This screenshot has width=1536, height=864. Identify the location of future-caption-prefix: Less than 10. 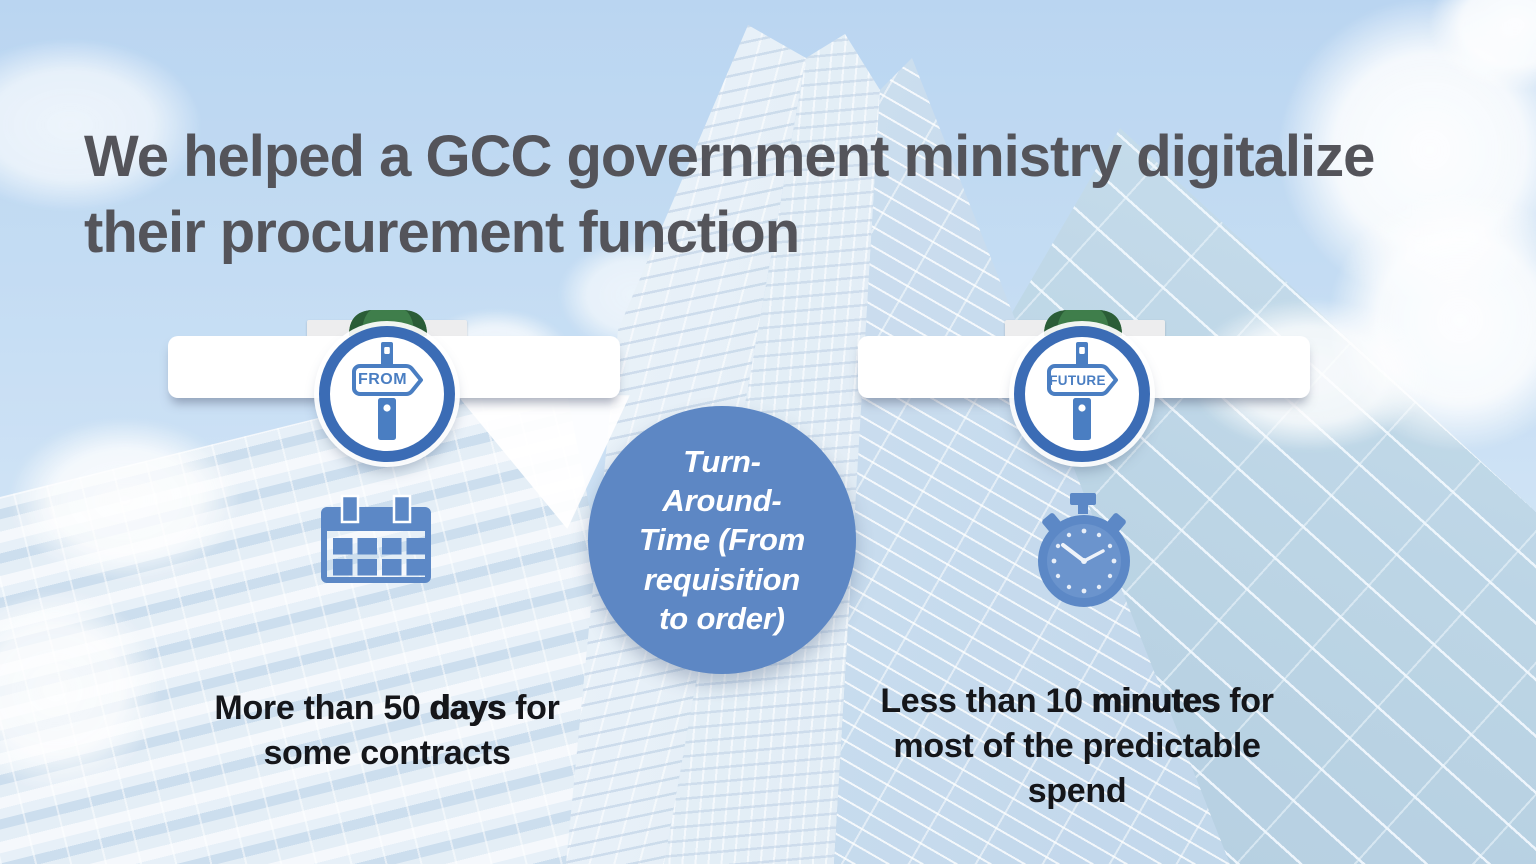
(986, 701).